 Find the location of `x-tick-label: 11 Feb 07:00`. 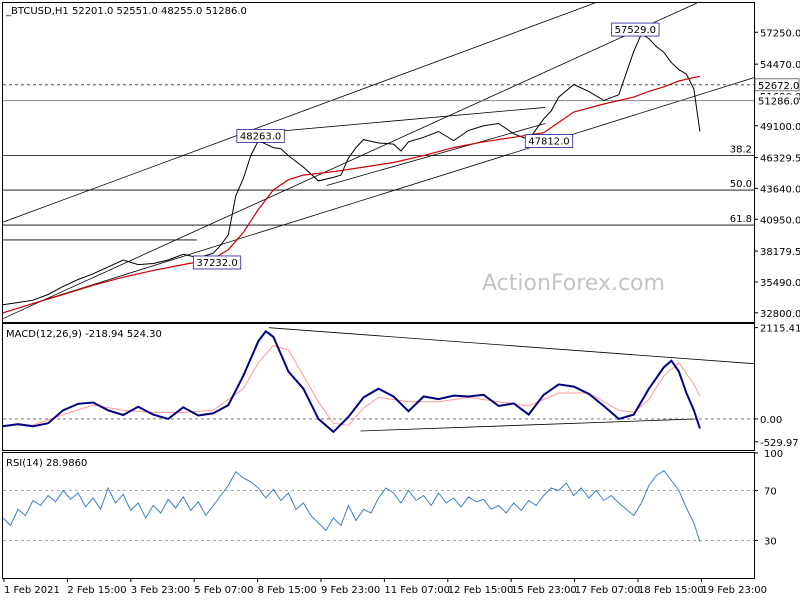

x-tick-label: 11 Feb 07:00 is located at coordinates (417, 590).